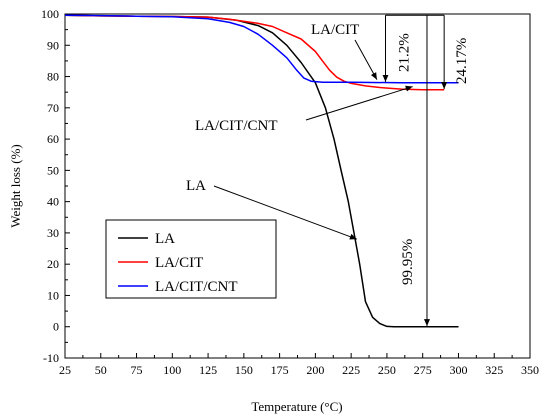  Describe the element at coordinates (351, 370) in the screenshot. I see `x-tick-label: 225` at that location.